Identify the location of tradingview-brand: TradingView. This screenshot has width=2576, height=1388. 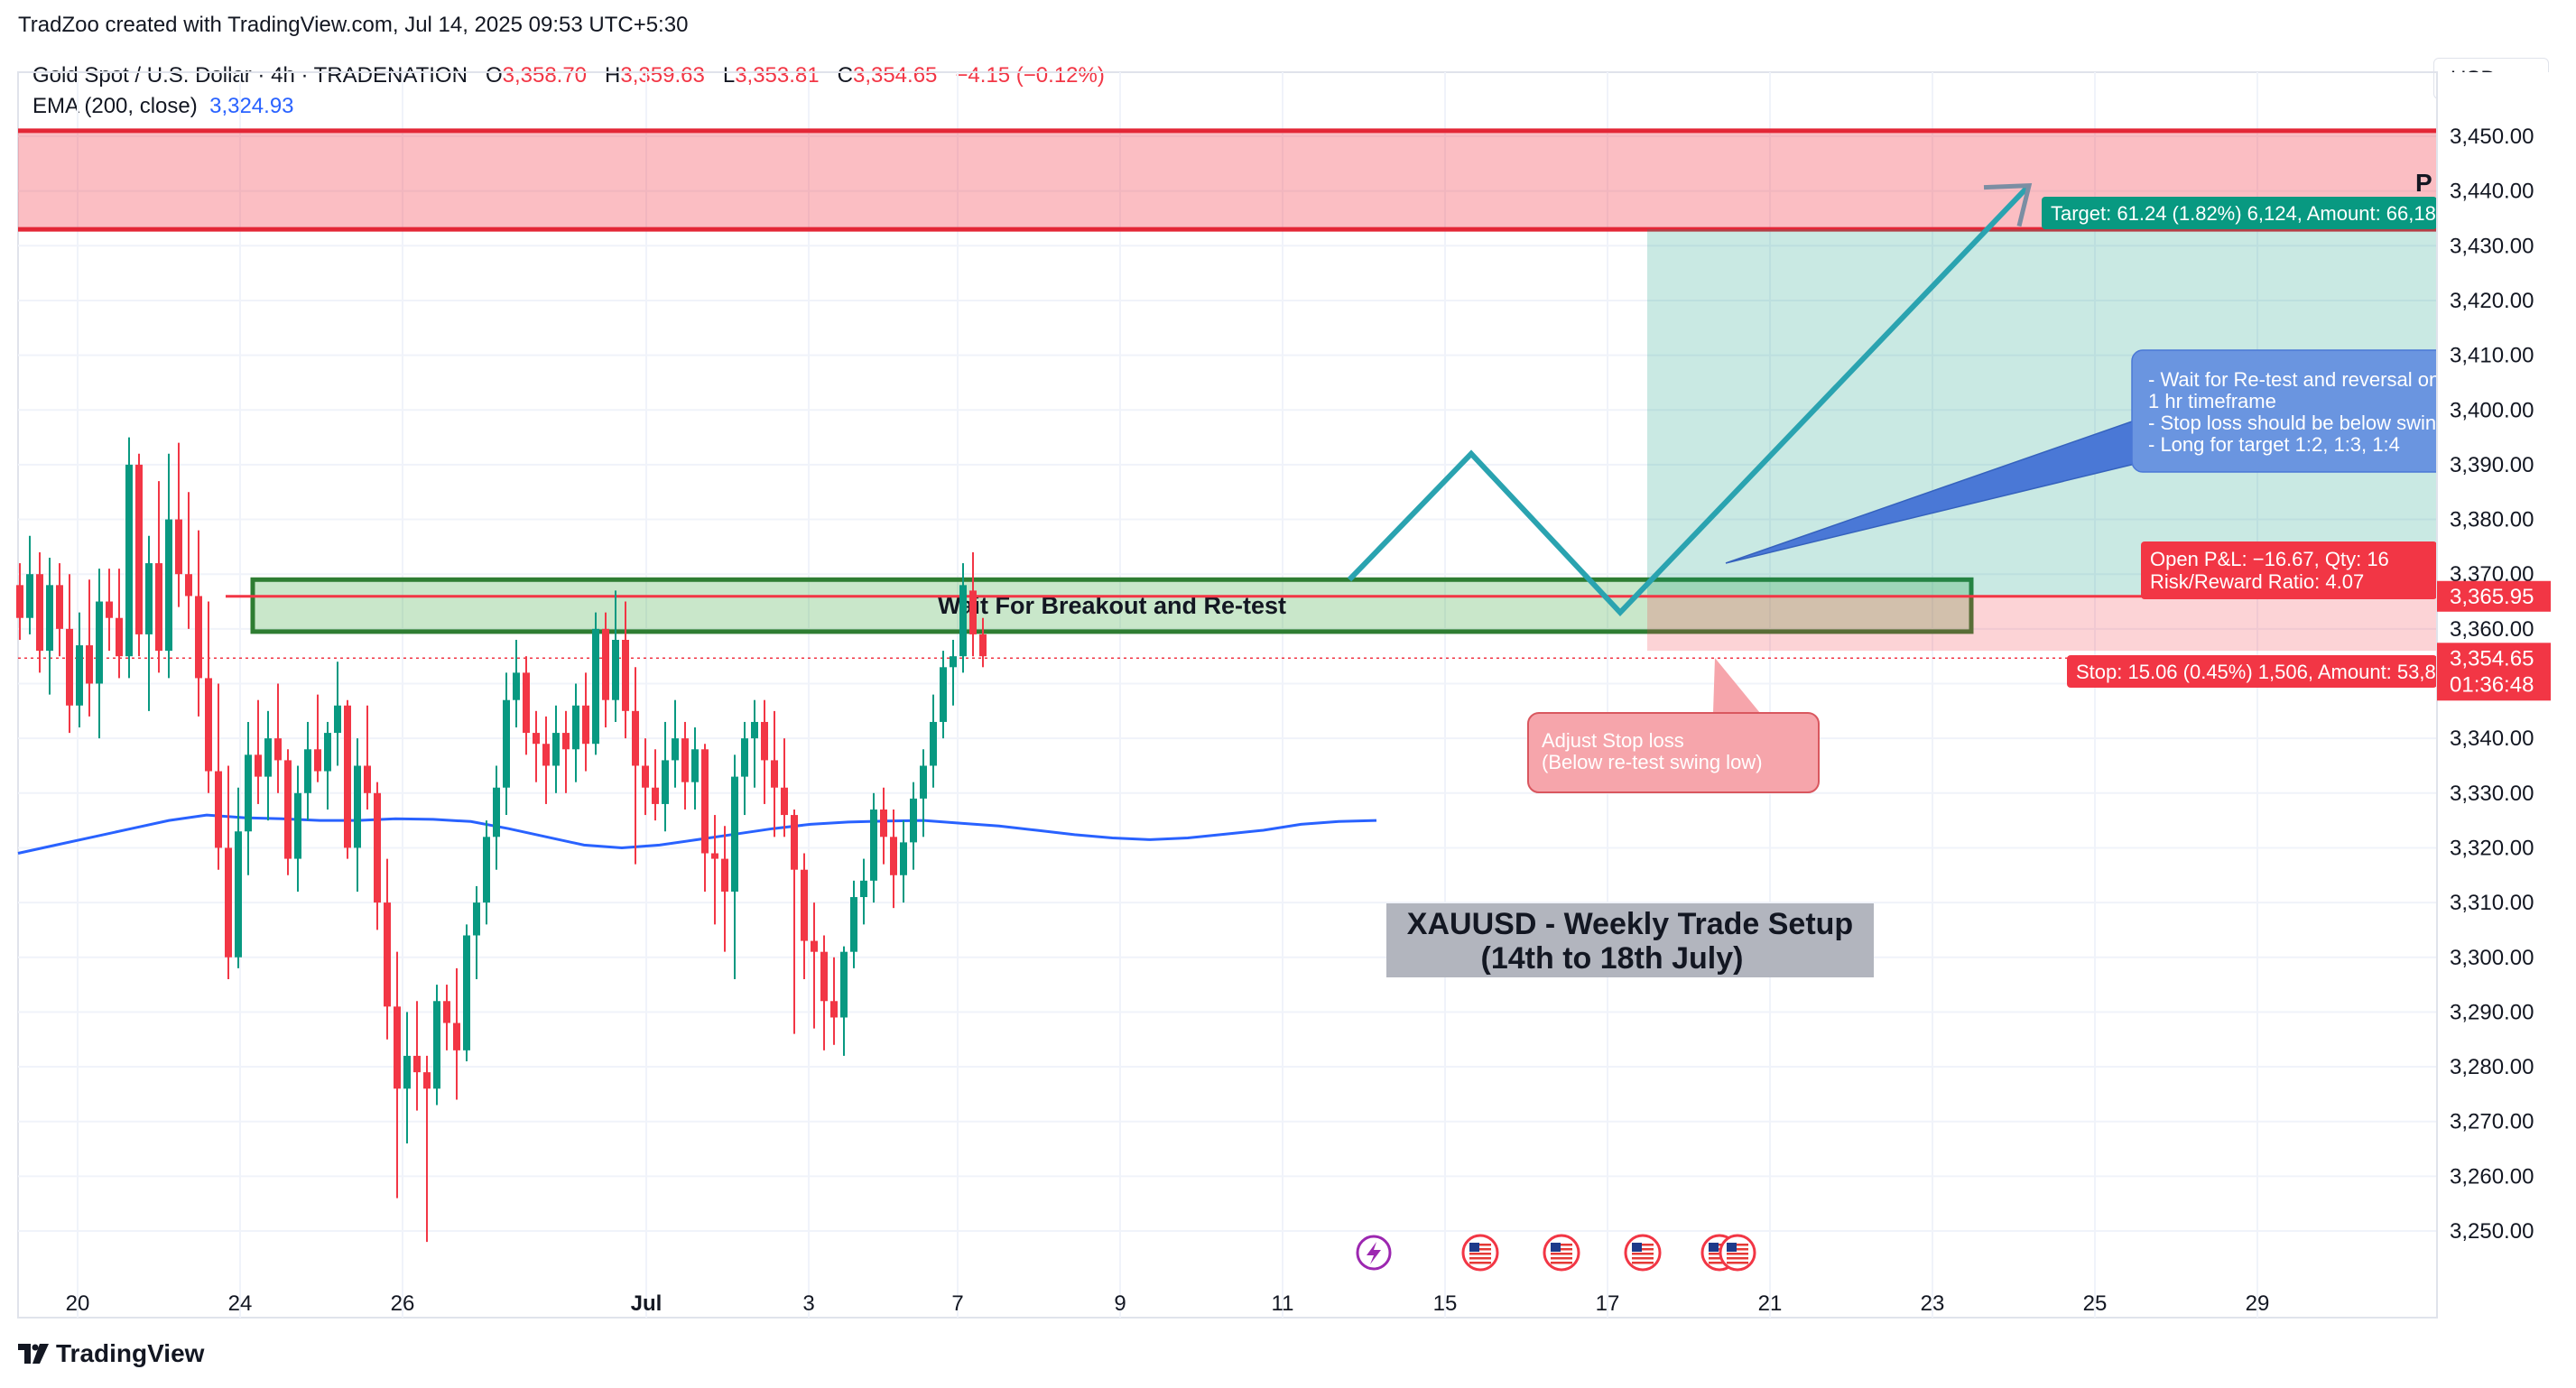
(111, 1353).